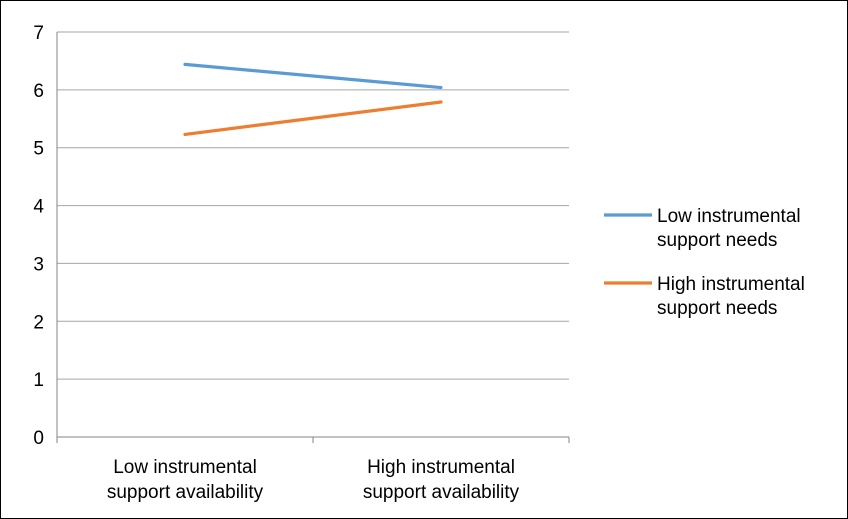 This screenshot has height=519, width=848. What do you see at coordinates (38, 322) in the screenshot?
I see `y-tick-label: 2` at bounding box center [38, 322].